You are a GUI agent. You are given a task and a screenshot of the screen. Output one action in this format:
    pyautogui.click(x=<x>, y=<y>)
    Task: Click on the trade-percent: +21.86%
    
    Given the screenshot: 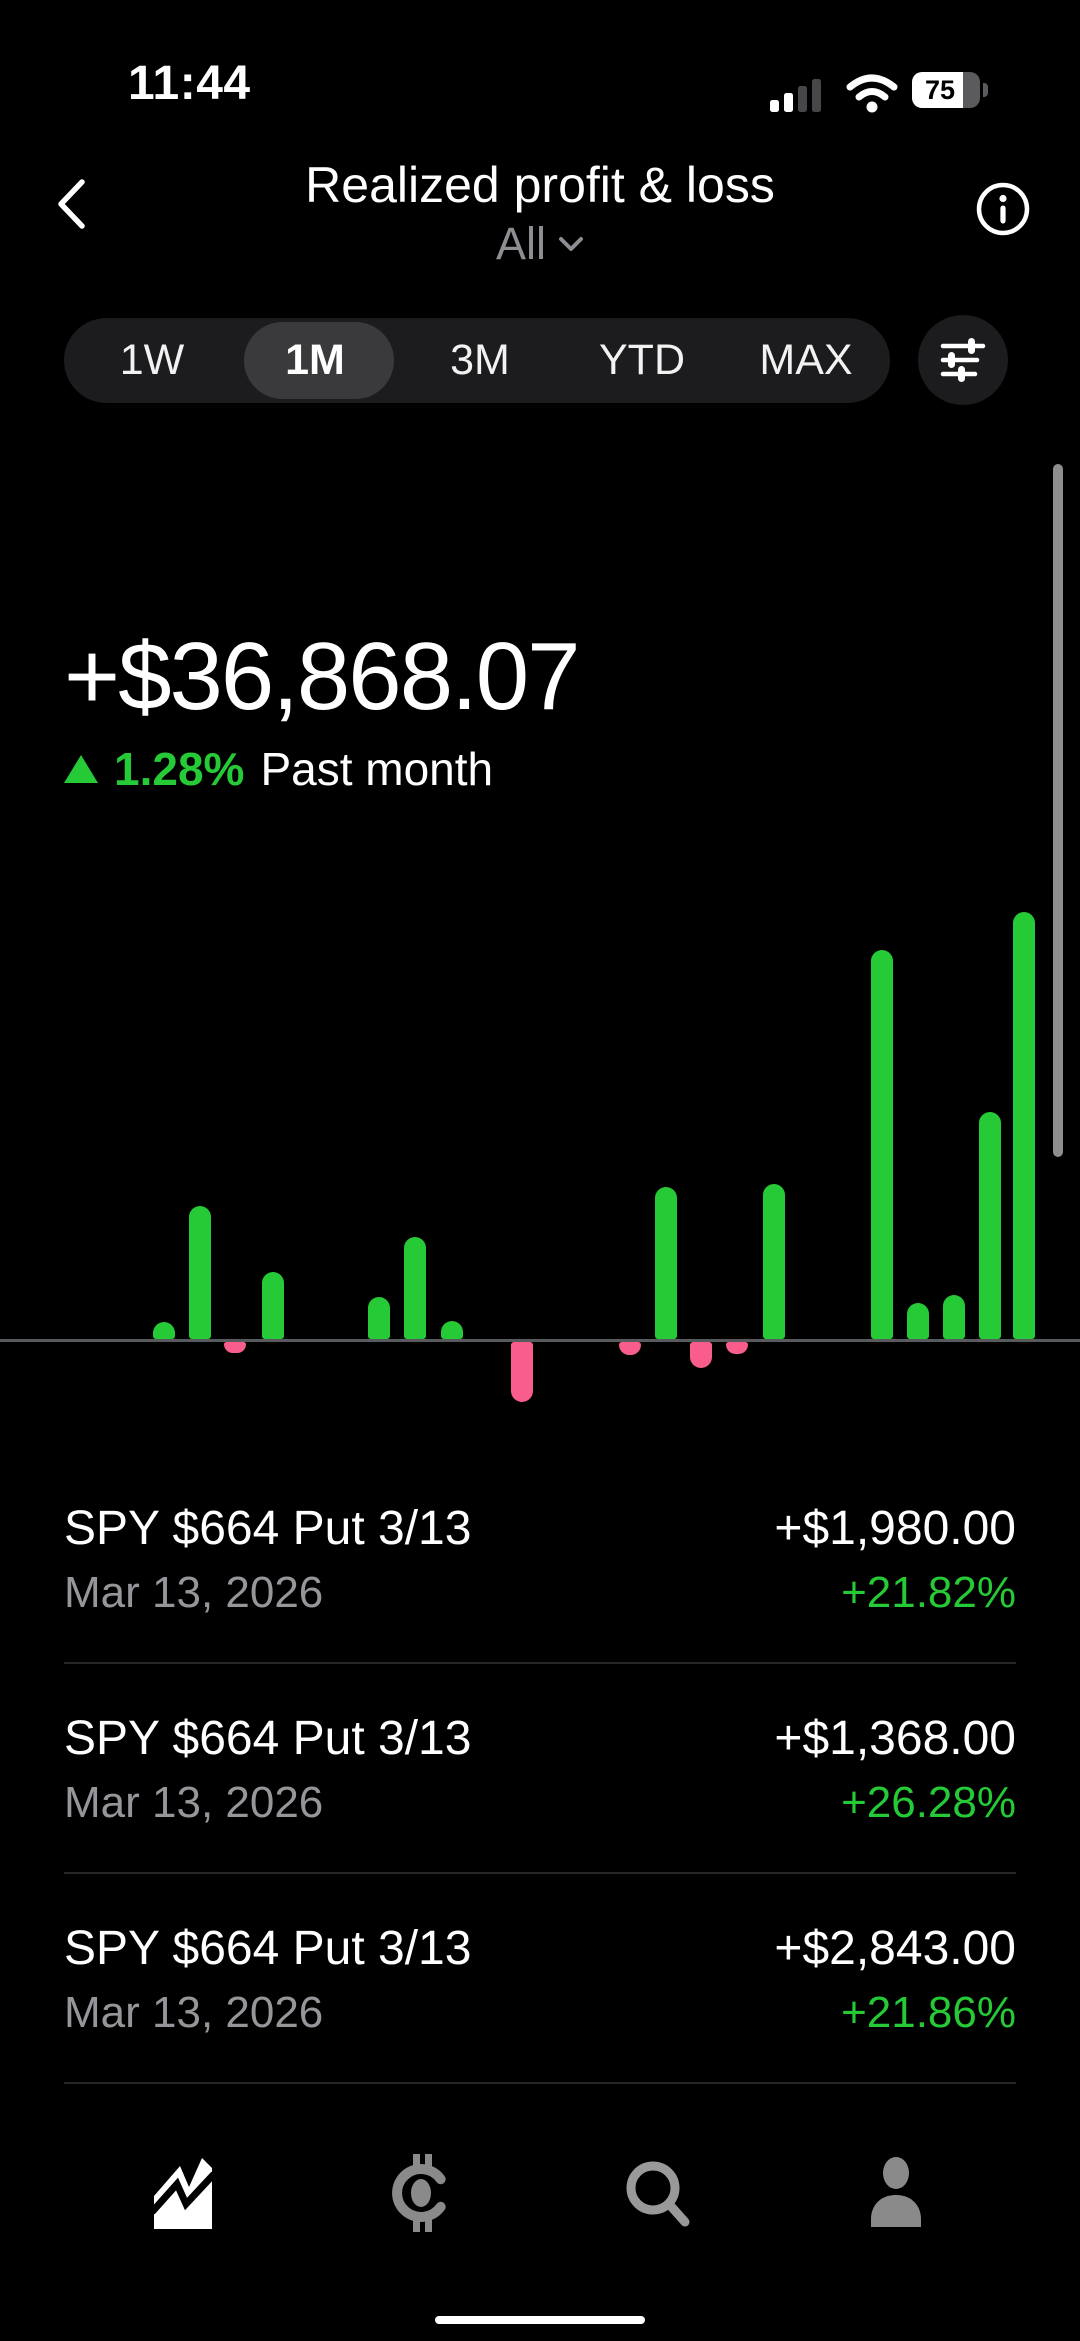 What is the action you would take?
    pyautogui.click(x=928, y=2012)
    